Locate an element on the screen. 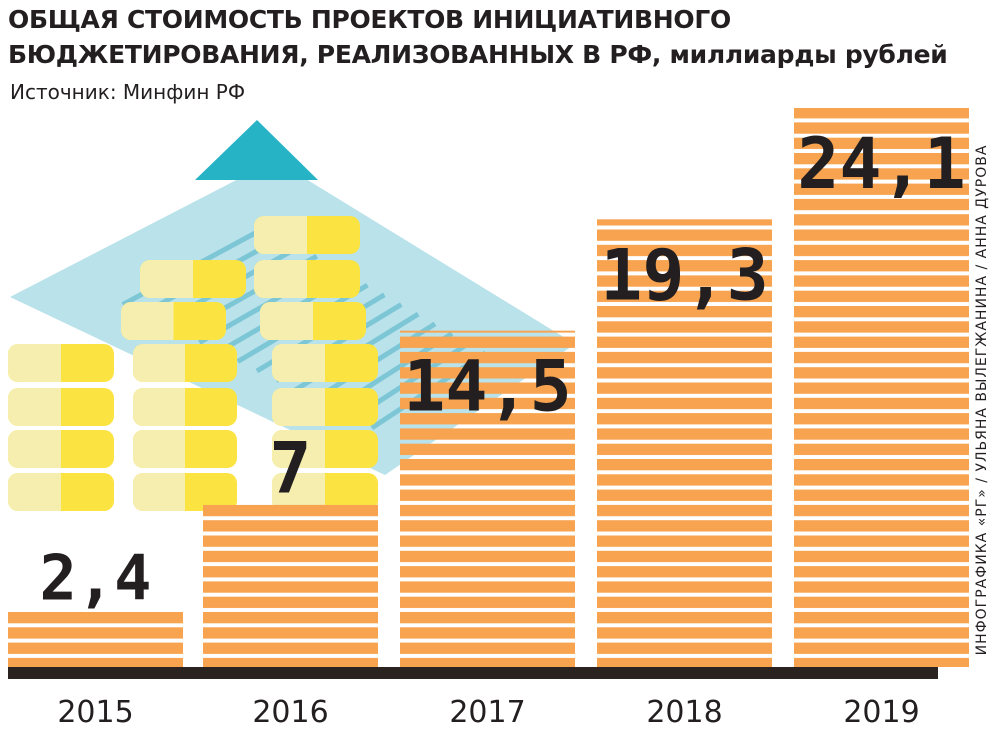 The image size is (1000, 736). coin-stack-icon is located at coordinates (193, 363).